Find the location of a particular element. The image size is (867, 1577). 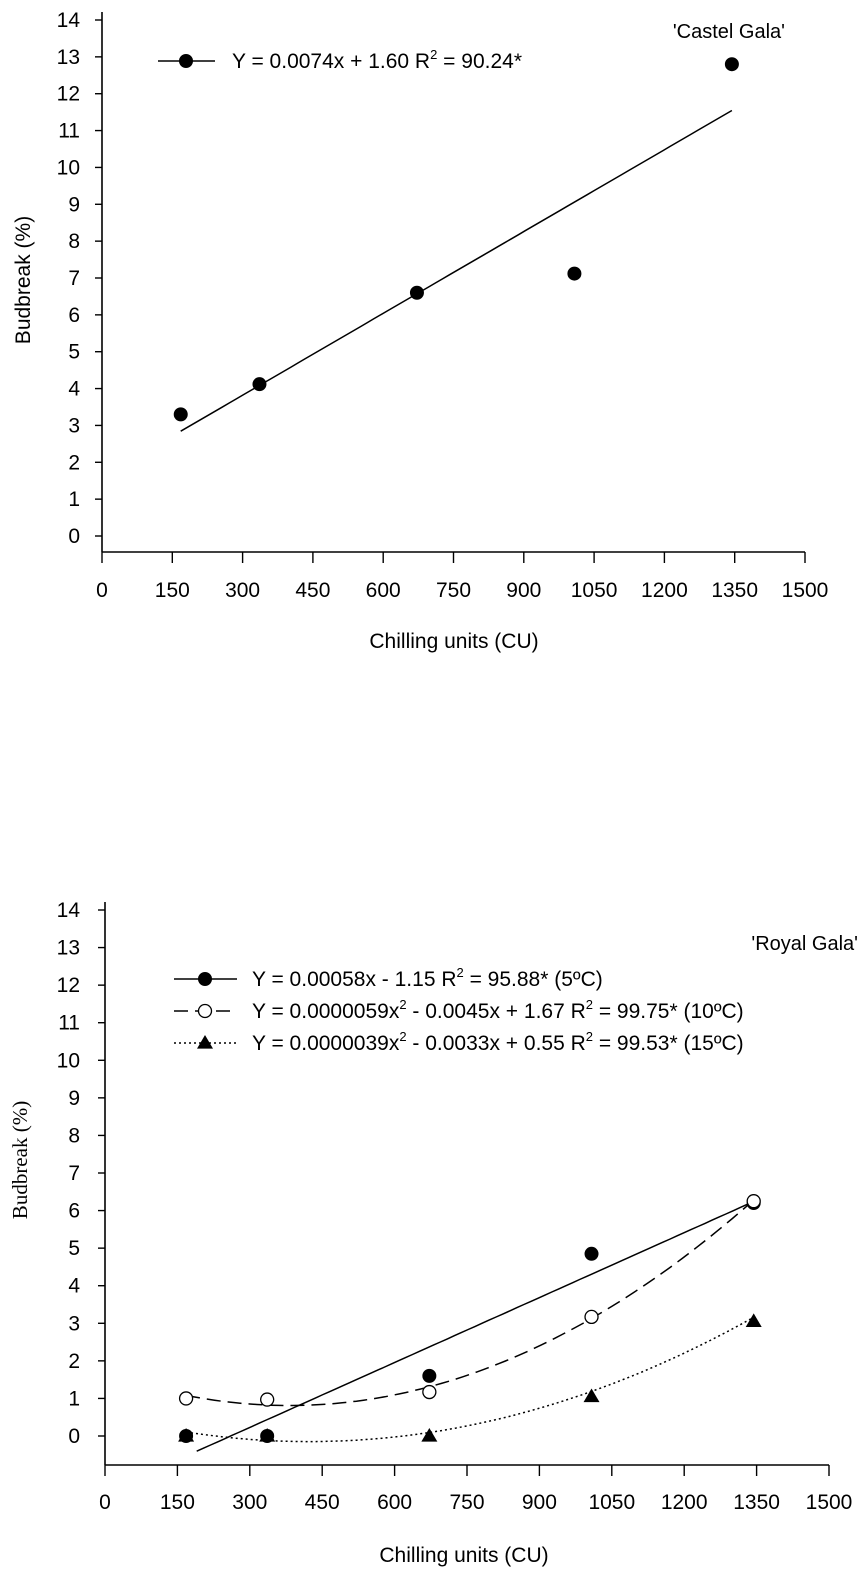

data-points is located at coordinates (470, 1318).